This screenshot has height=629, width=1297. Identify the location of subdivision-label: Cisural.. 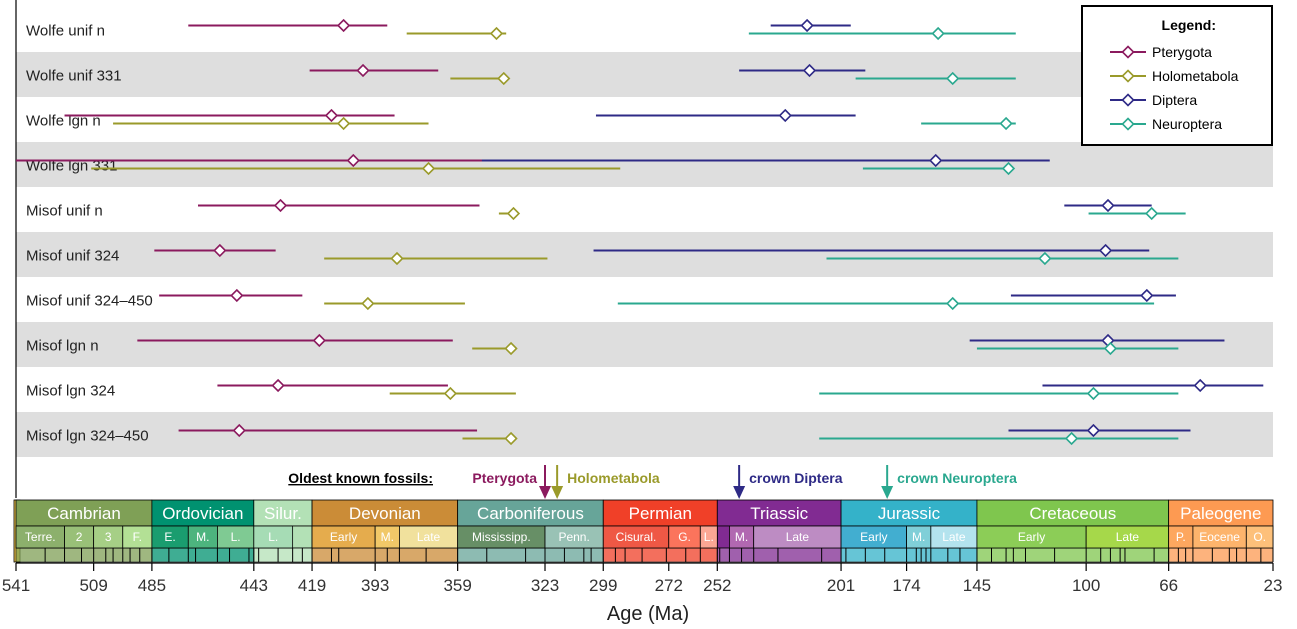
(636, 537).